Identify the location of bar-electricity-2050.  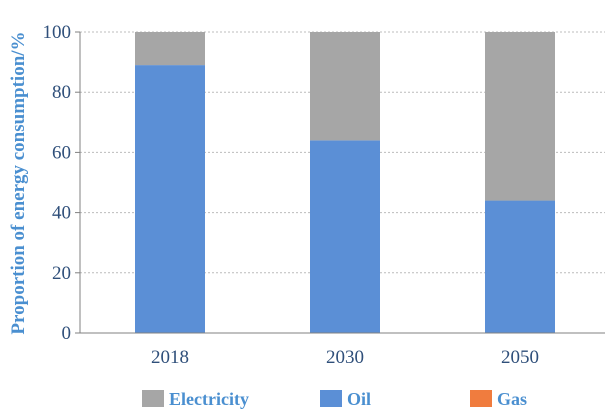
(520, 116).